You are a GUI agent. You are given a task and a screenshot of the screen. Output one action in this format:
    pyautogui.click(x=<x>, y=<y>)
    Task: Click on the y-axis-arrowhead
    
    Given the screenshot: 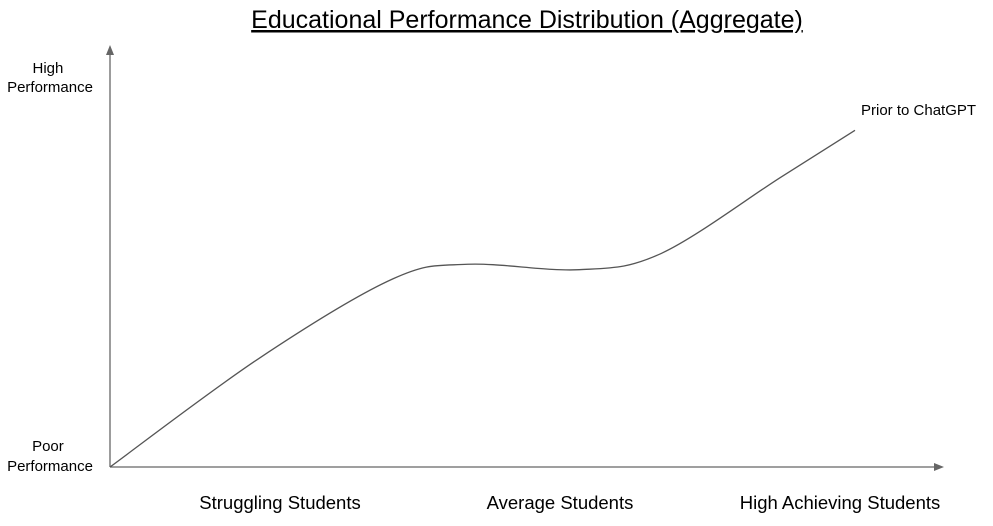 What is the action you would take?
    pyautogui.click(x=110, y=50)
    